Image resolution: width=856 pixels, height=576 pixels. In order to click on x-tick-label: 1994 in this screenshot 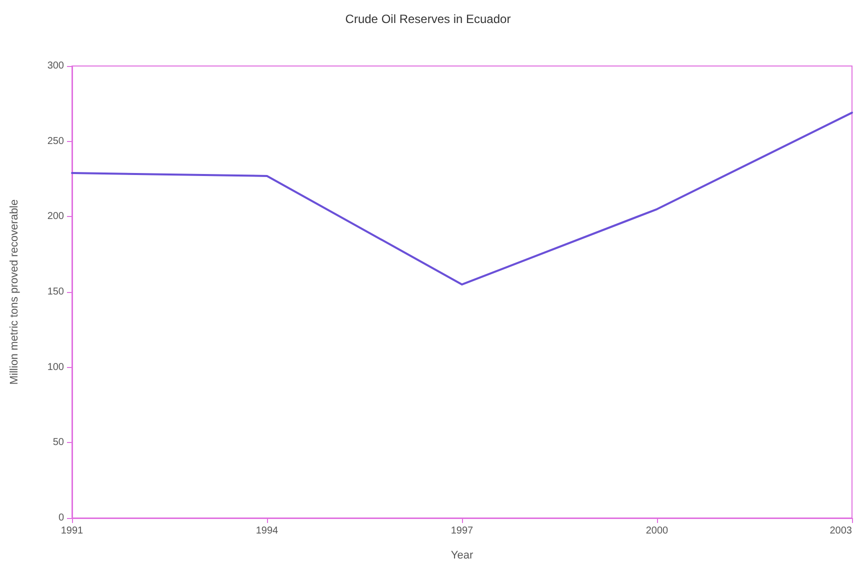, I will do `click(267, 531)`.